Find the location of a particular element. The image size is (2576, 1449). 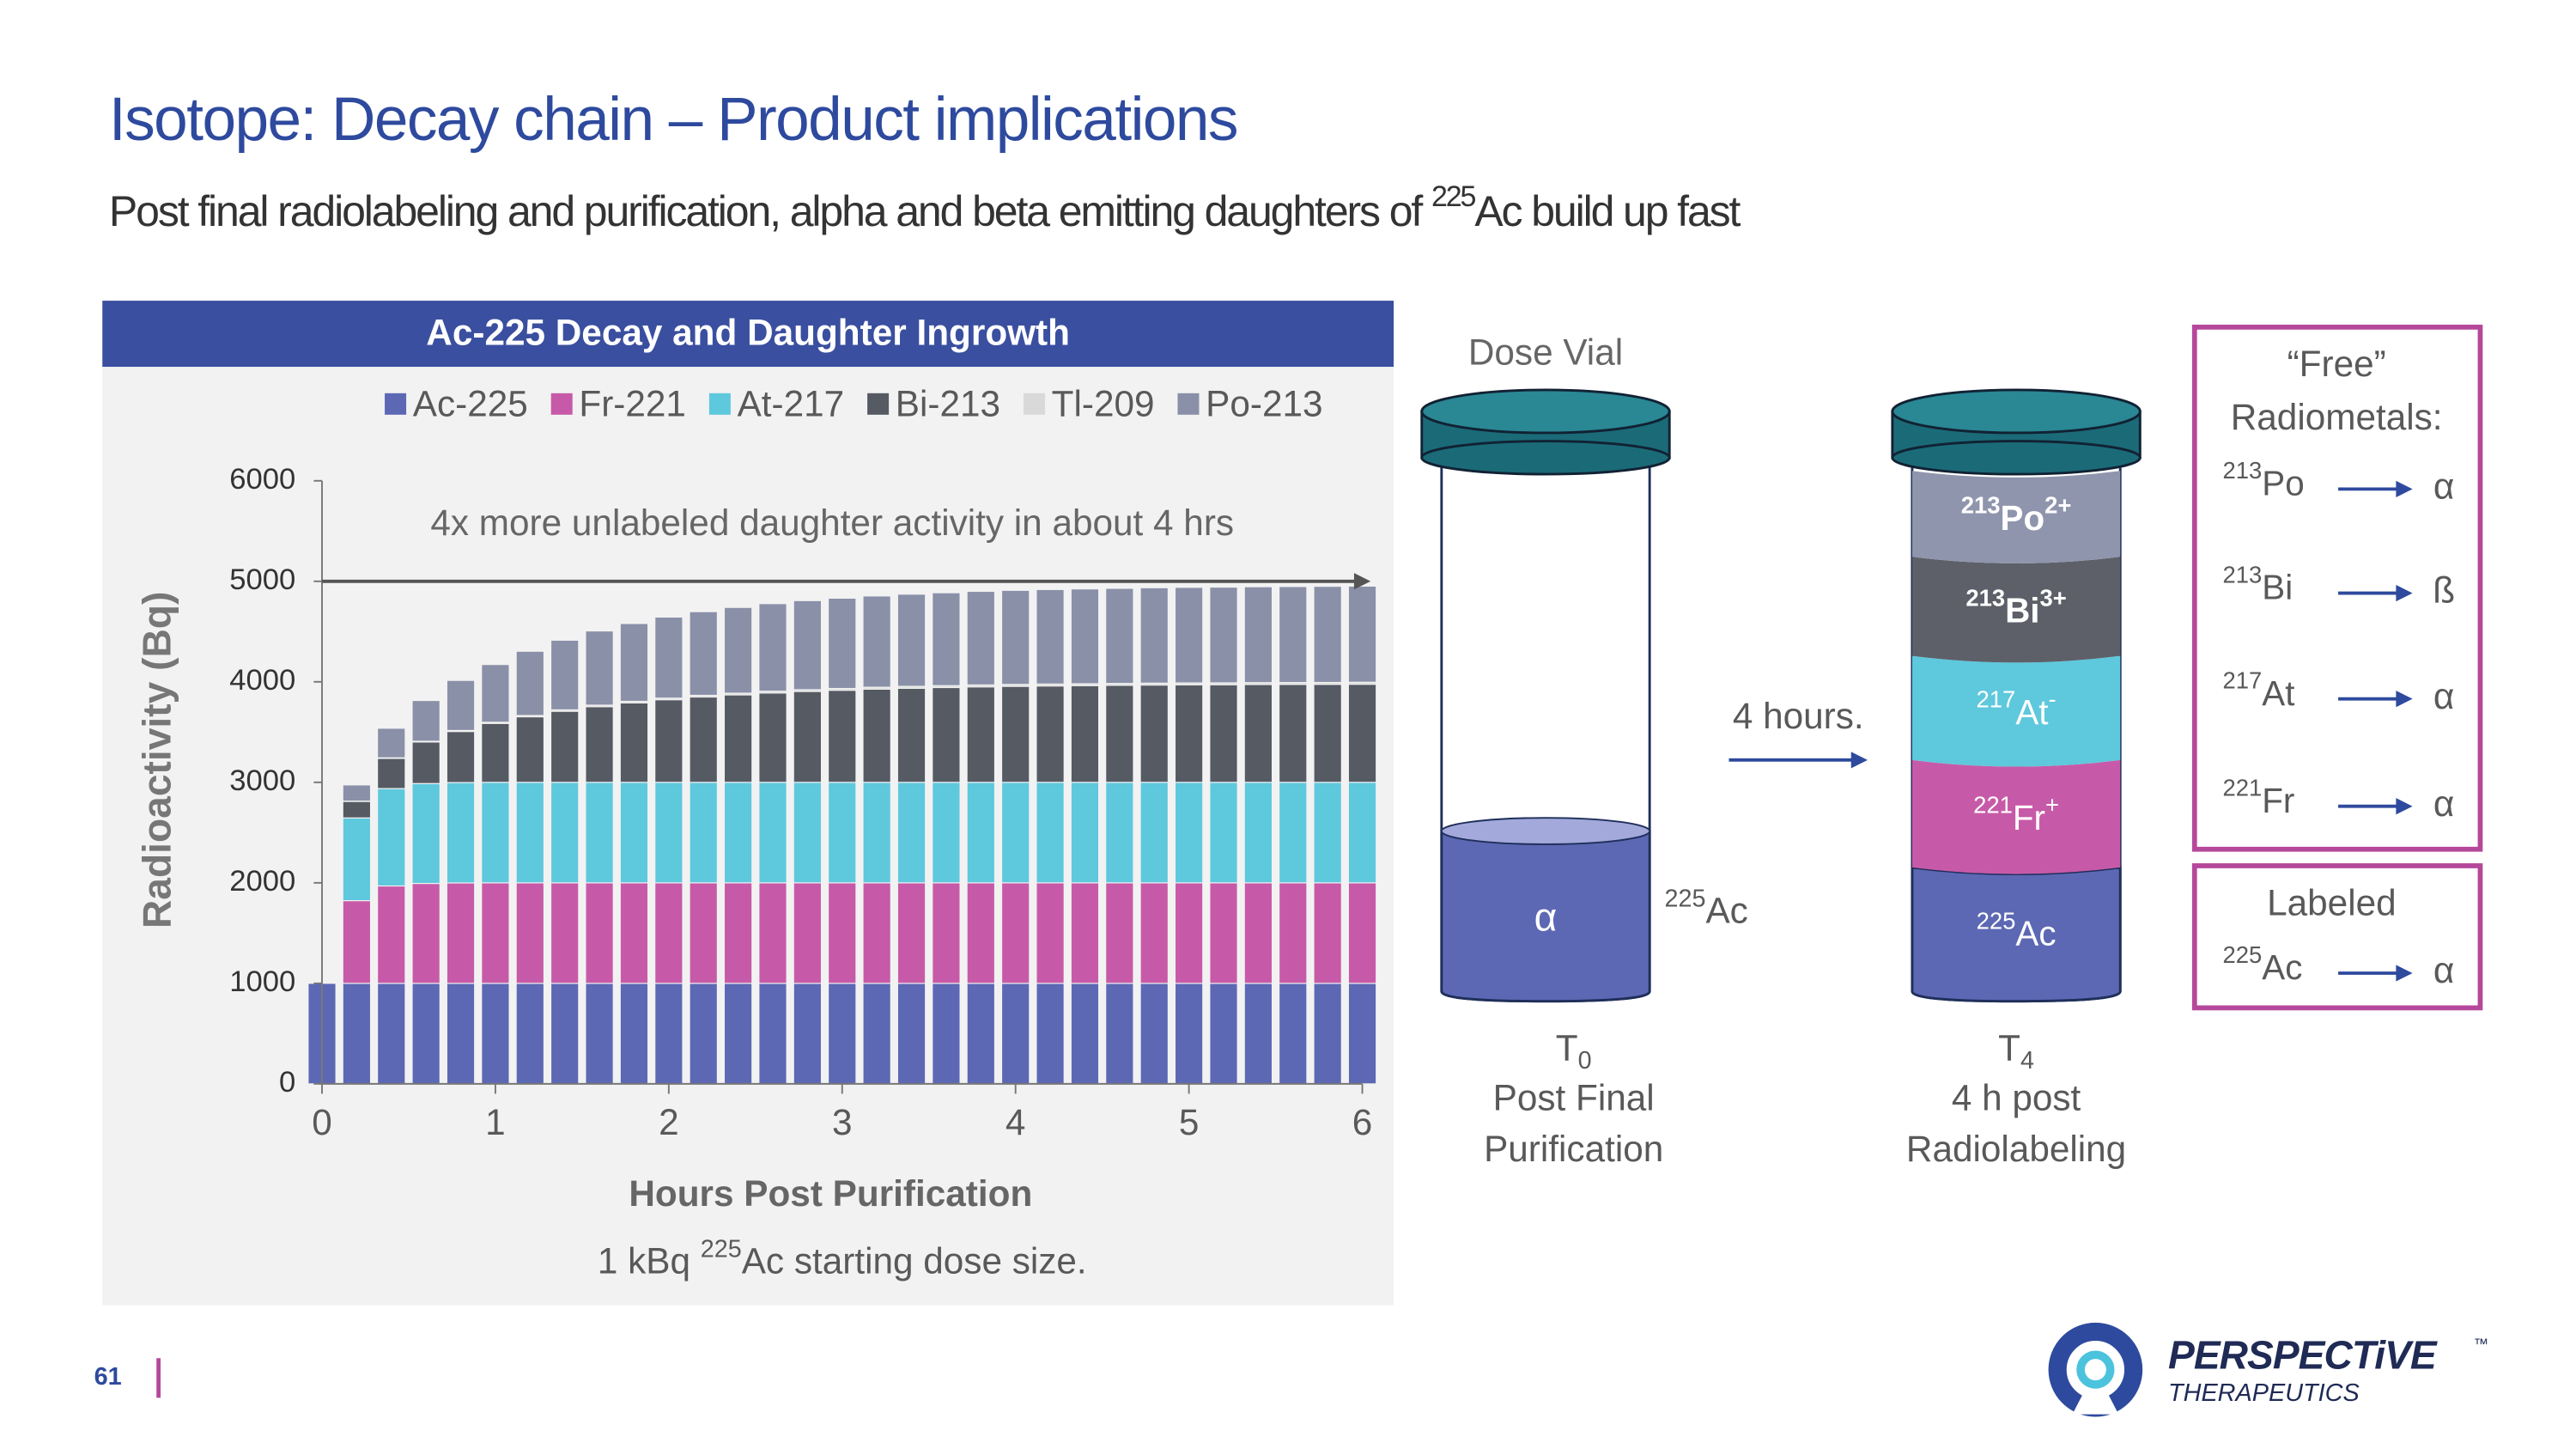

text-part: Bi is located at coordinates (2022, 610).